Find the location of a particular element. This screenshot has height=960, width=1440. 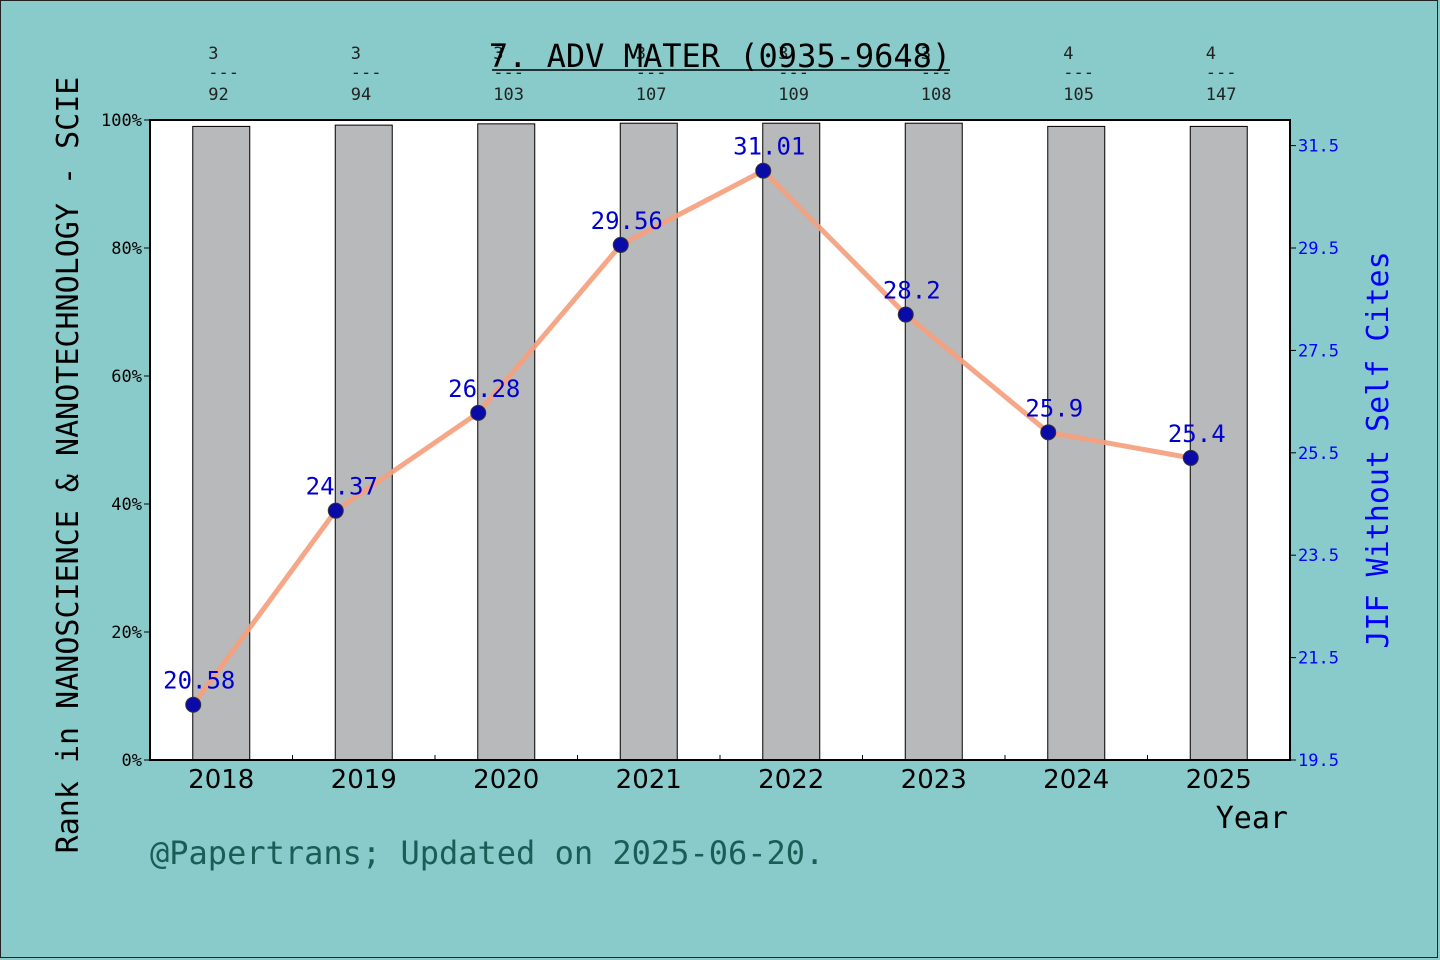

bar-2019 is located at coordinates (363, 442).